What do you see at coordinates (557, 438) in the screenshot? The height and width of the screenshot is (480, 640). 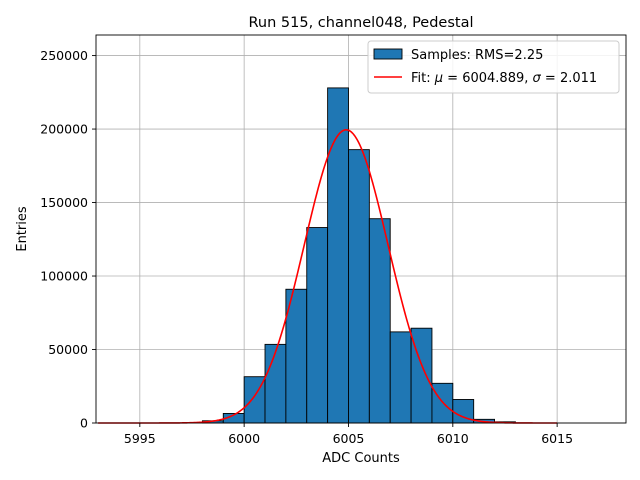 I see `x-tick-label-6015: 6015` at bounding box center [557, 438].